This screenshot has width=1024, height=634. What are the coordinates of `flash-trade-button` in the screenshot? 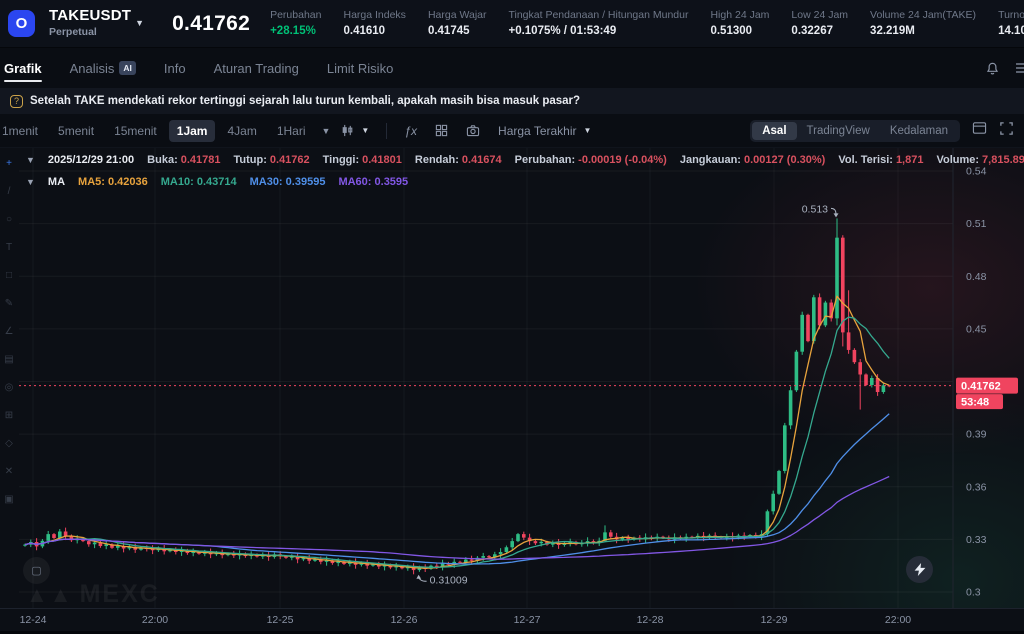 It's located at (919, 569).